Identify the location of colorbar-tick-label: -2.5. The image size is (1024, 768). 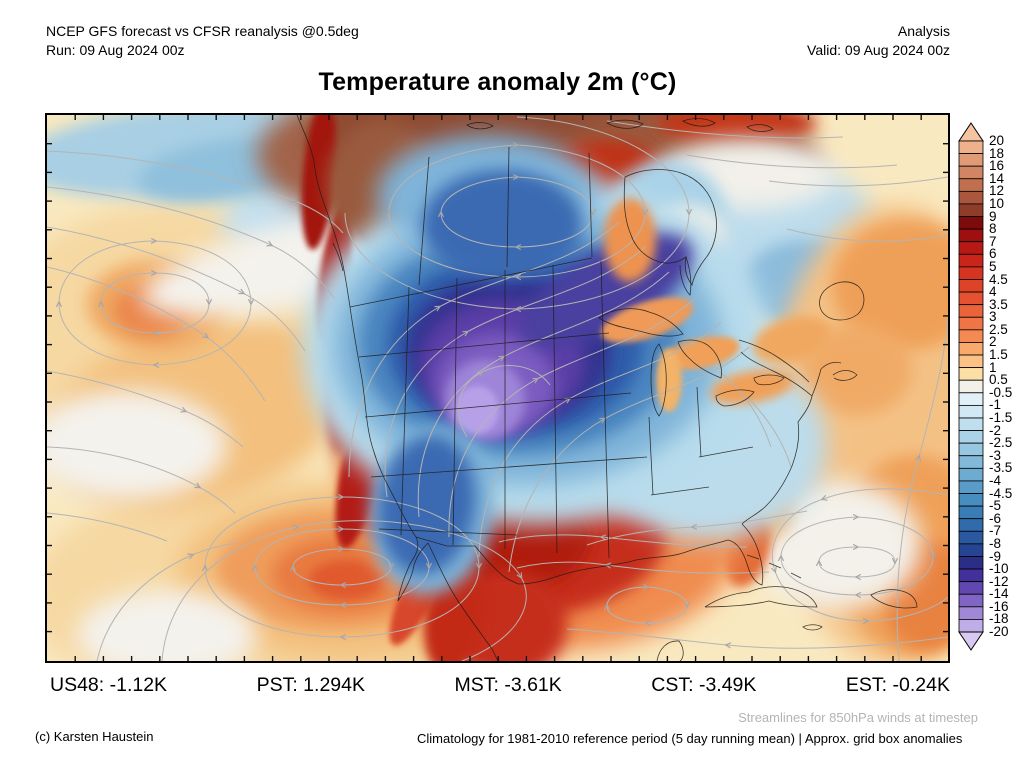
(1001, 443).